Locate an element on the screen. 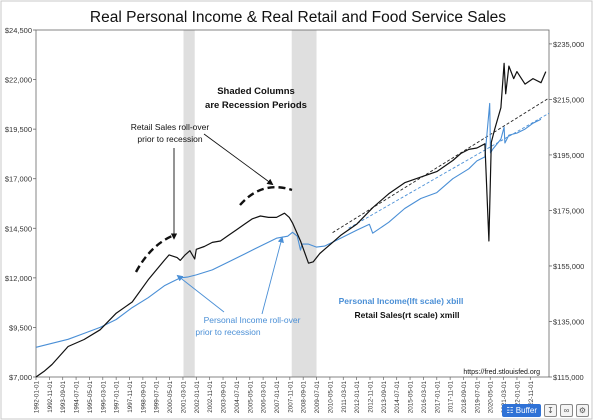  x-tick-label: 1993-09-01 is located at coordinates (63, 397).